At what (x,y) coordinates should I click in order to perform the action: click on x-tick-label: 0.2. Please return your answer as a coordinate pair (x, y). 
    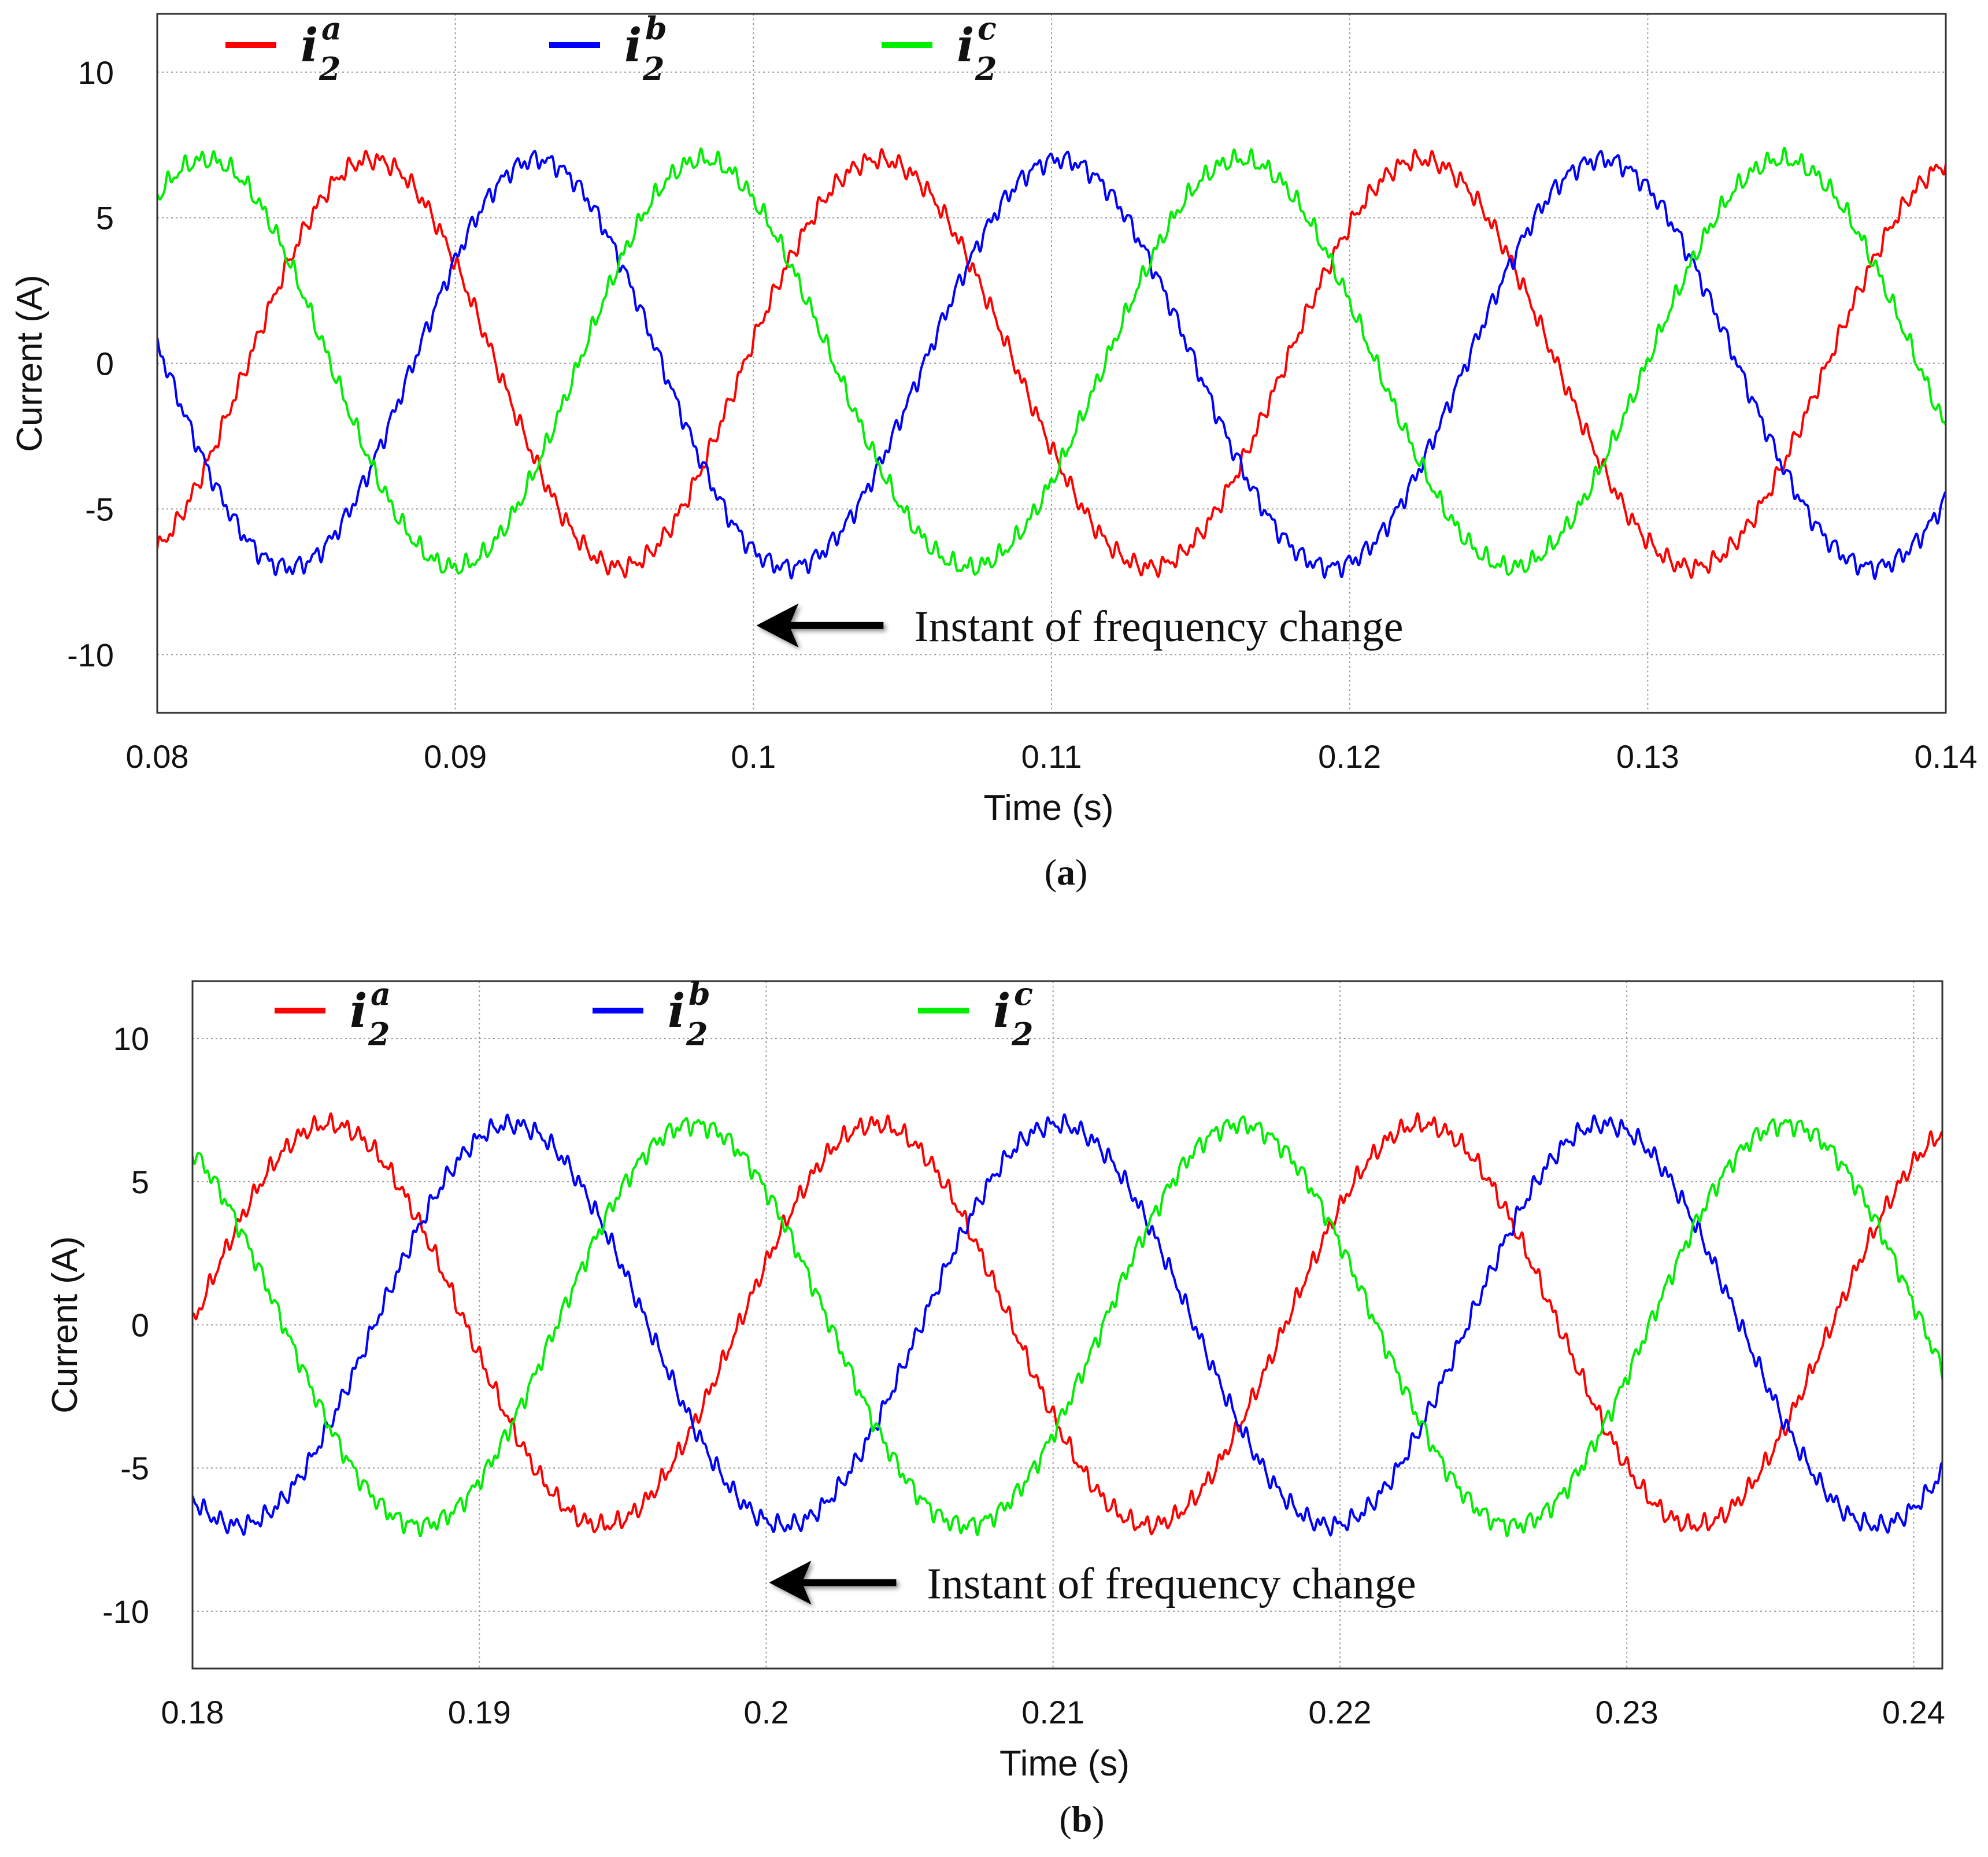
    Looking at the image, I should click on (766, 1712).